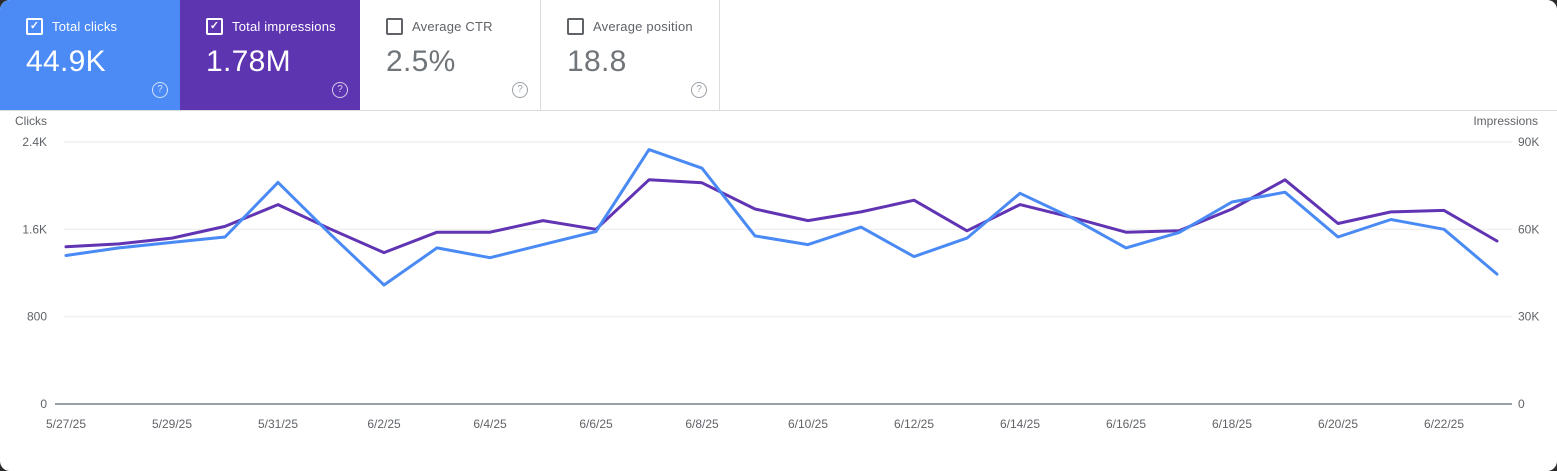  Describe the element at coordinates (421, 61) in the screenshot. I see `average-ctr-value: 2.5%` at that location.